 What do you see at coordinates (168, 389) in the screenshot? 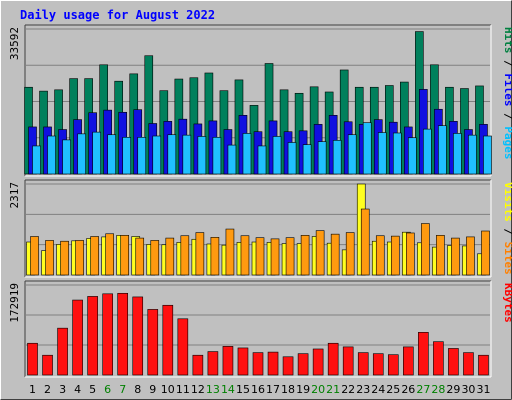
I see `x-tick-label-day-10: 10` at bounding box center [168, 389].